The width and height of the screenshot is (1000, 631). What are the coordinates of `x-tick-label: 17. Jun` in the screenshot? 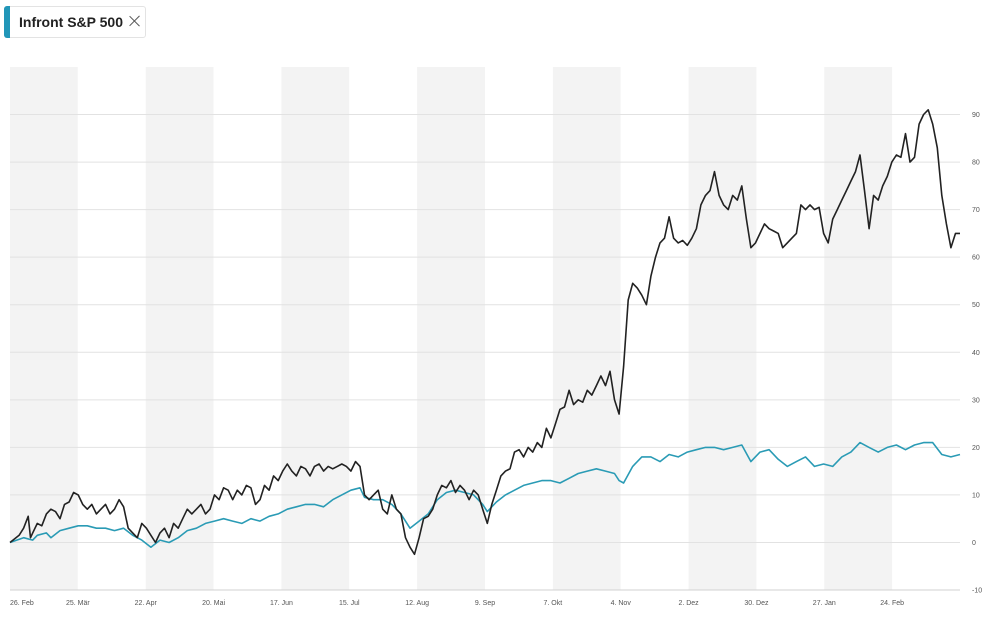 It's located at (281, 603).